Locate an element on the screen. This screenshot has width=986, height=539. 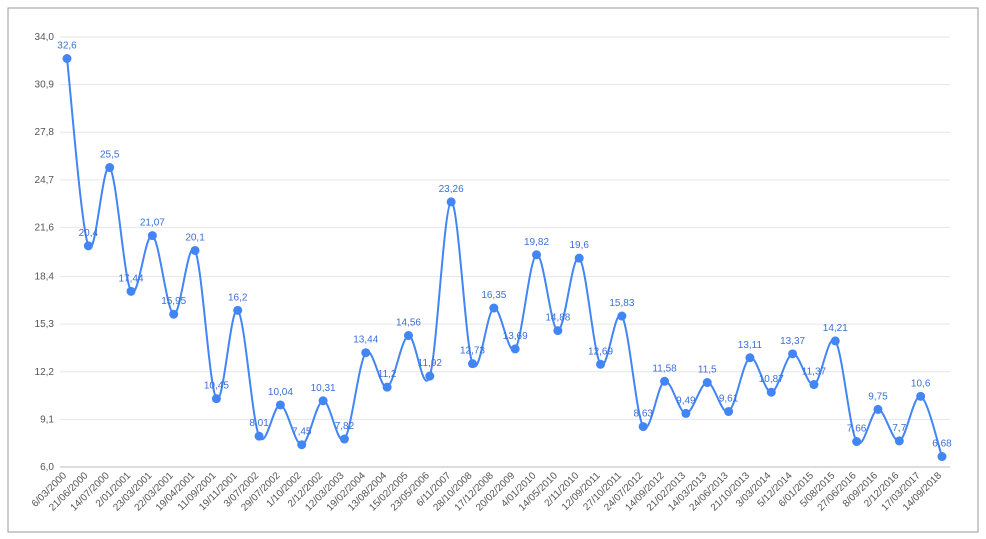
value-label: 16,35 is located at coordinates (493, 295).